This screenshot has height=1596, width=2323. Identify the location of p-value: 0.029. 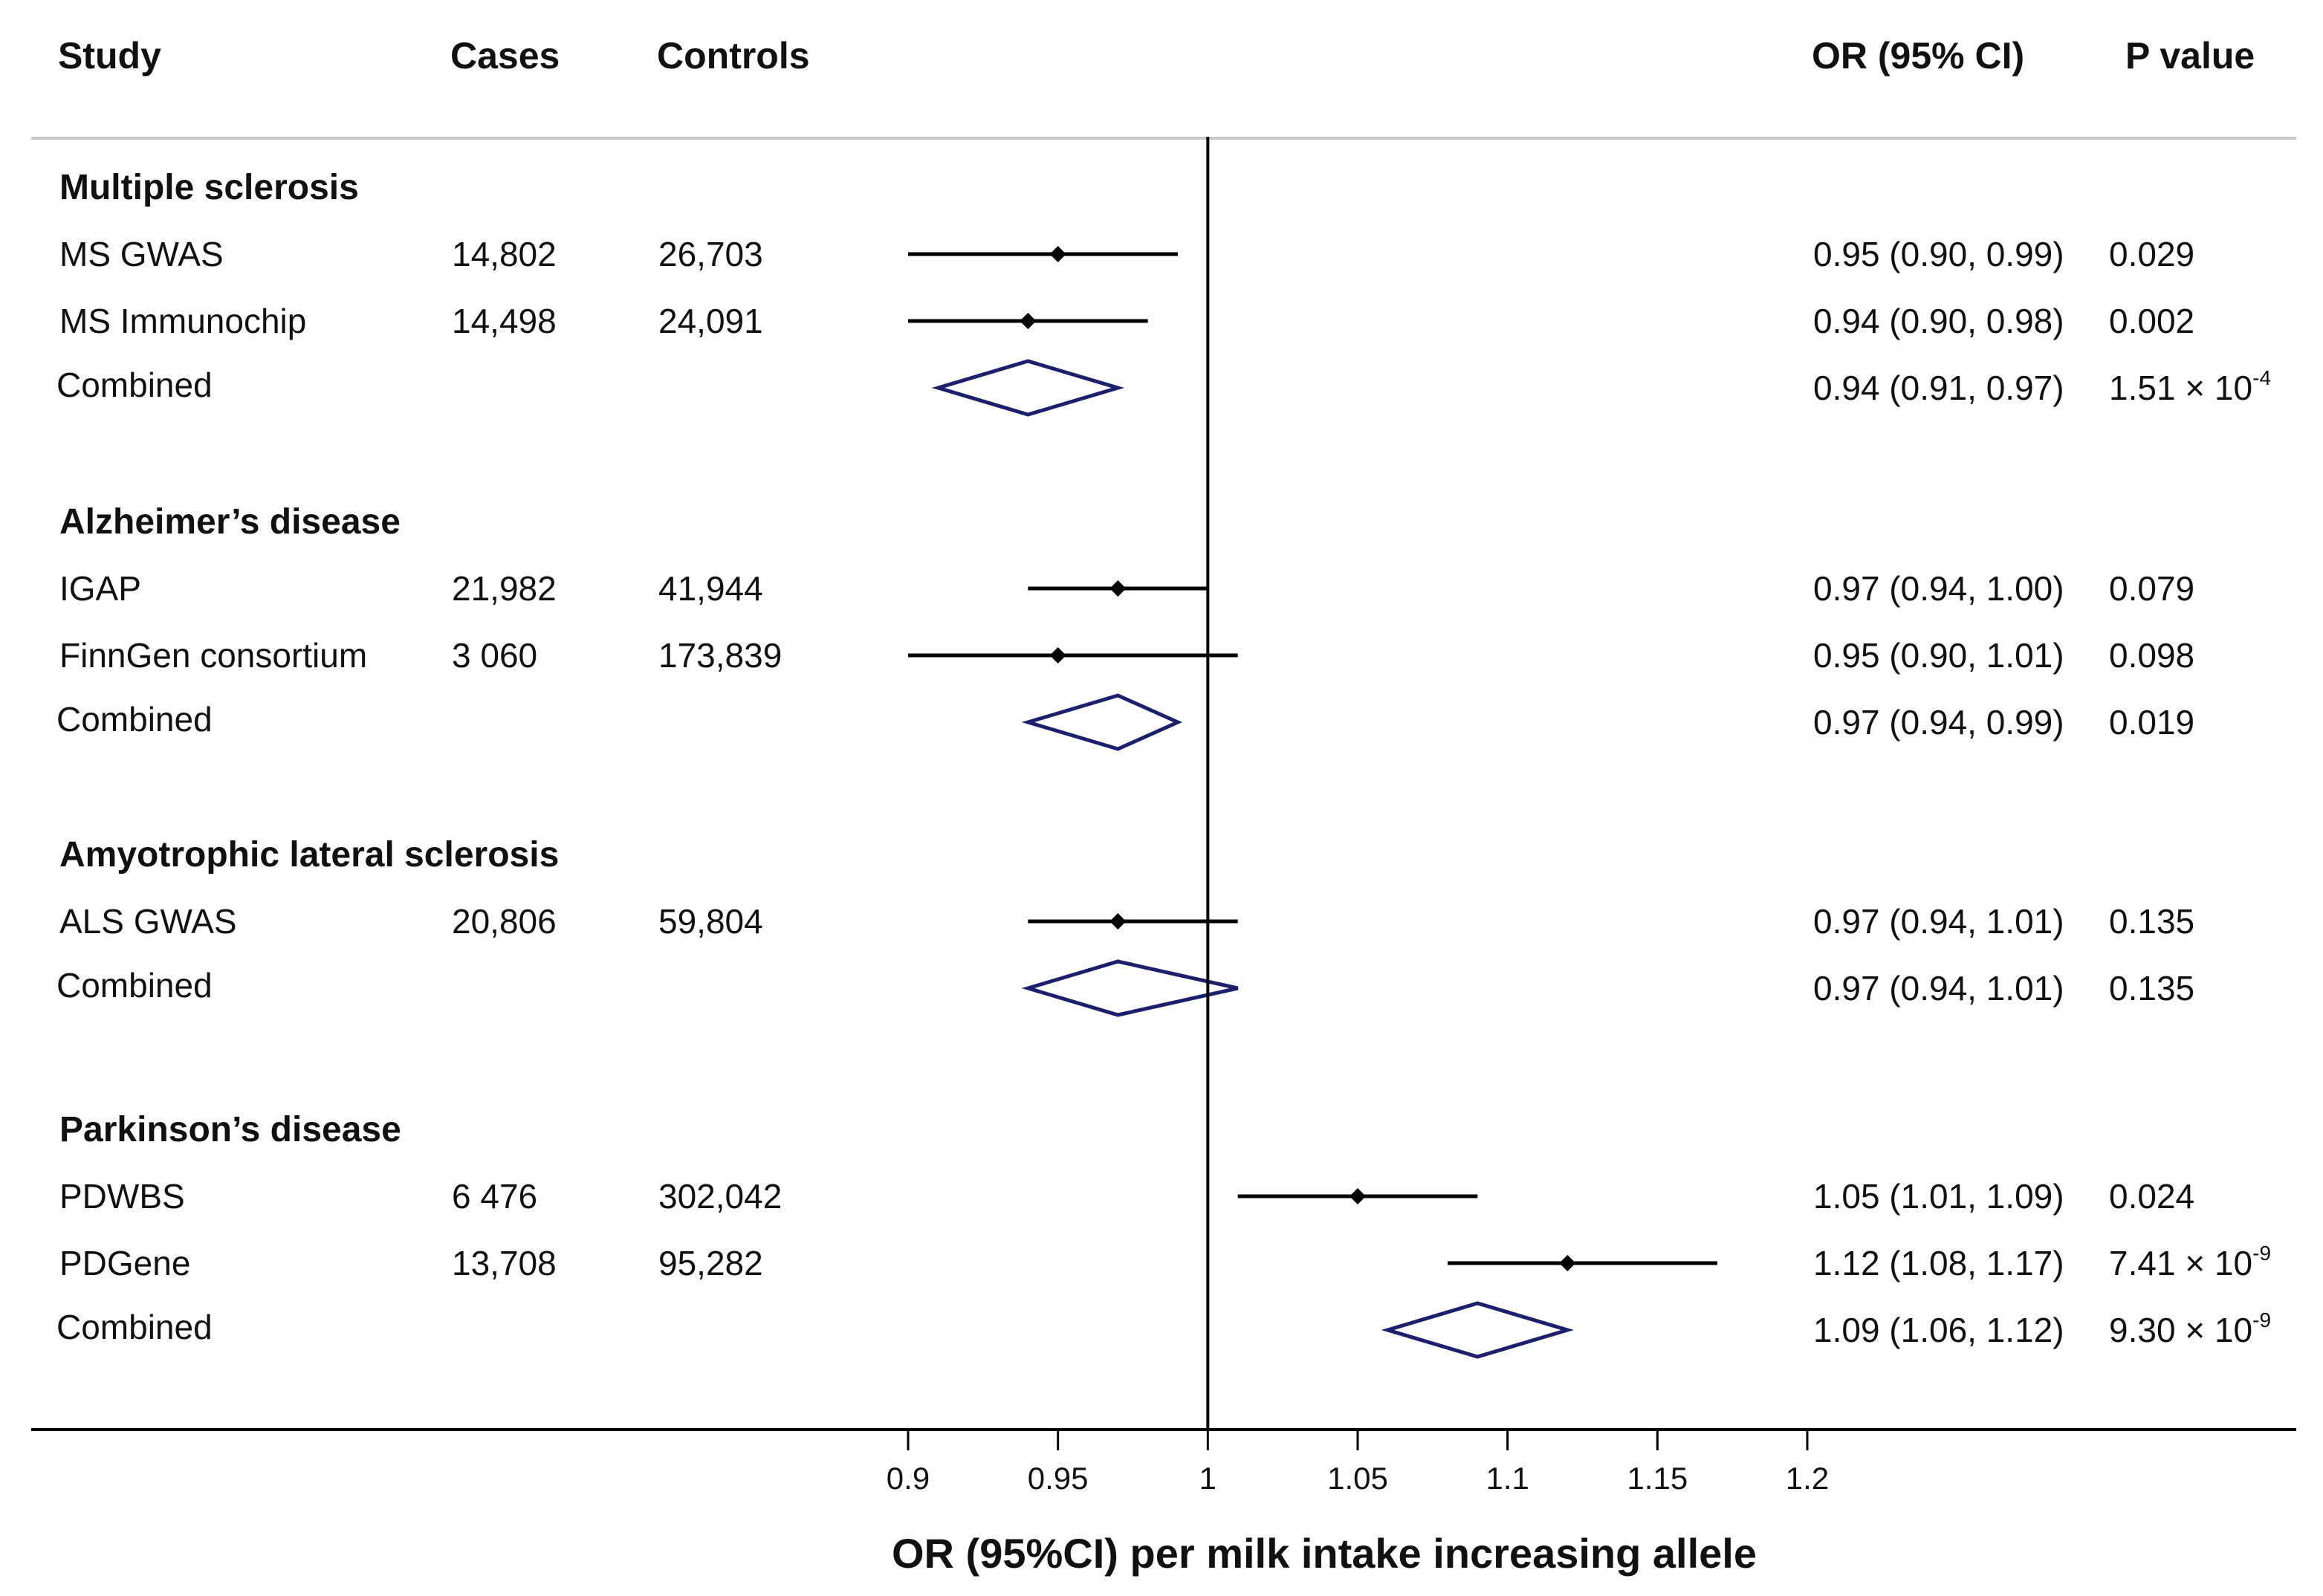
(2151, 254).